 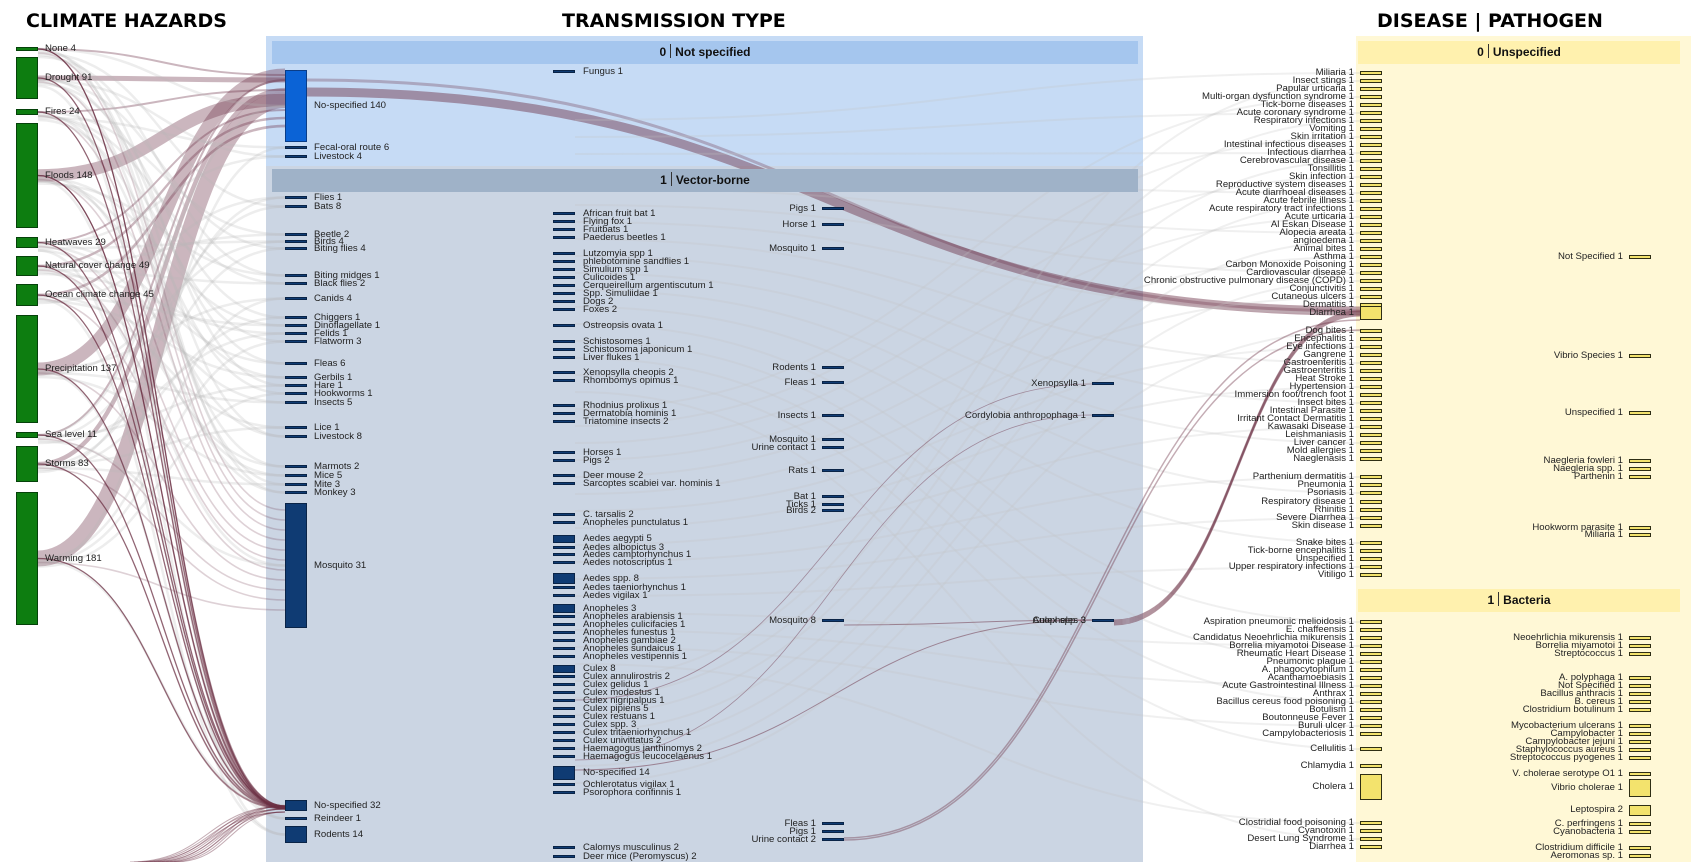 I want to click on disease-node-bacillus-anthracis, so click(x=1640, y=694).